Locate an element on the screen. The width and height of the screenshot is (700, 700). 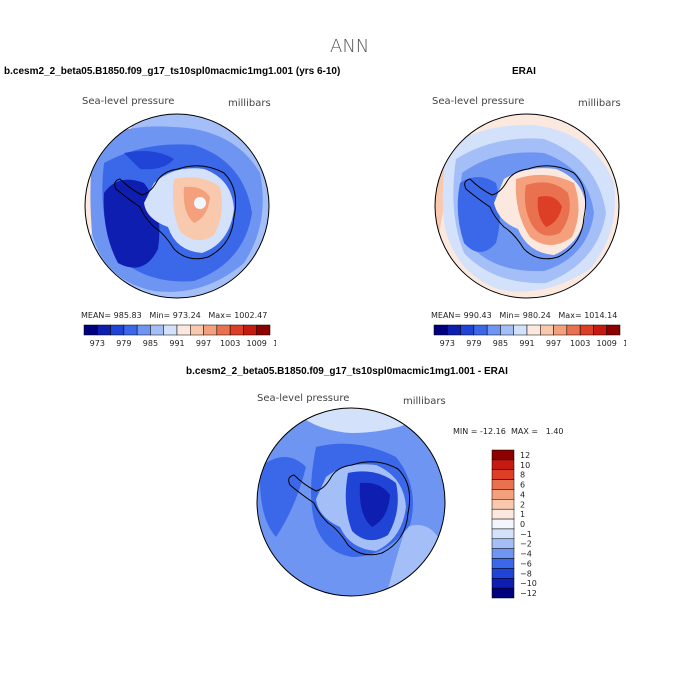
obs-variable-label: Sea-level pressure is located at coordinates (478, 101).